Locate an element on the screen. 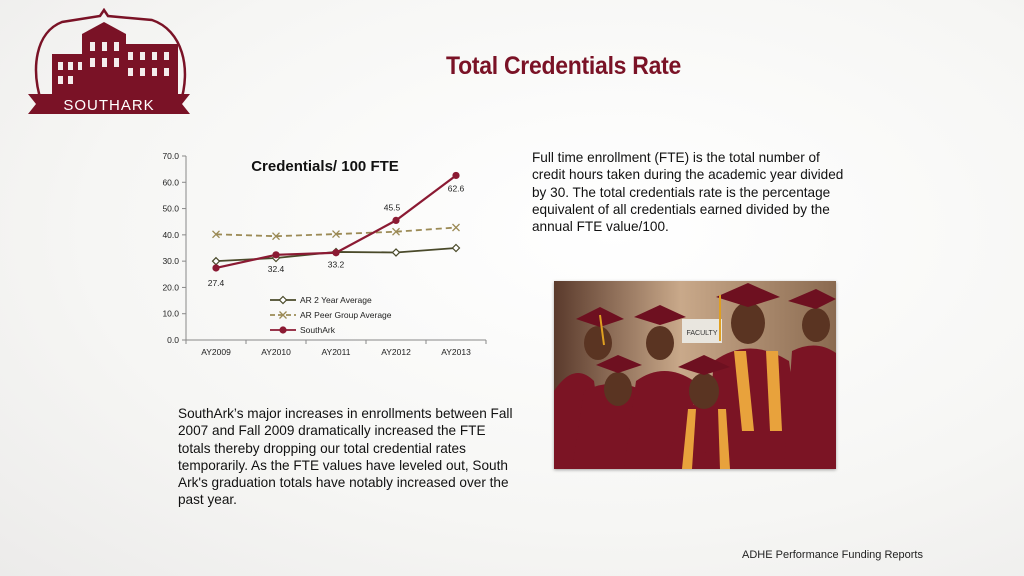  legend-label: SouthArk is located at coordinates (318, 330).